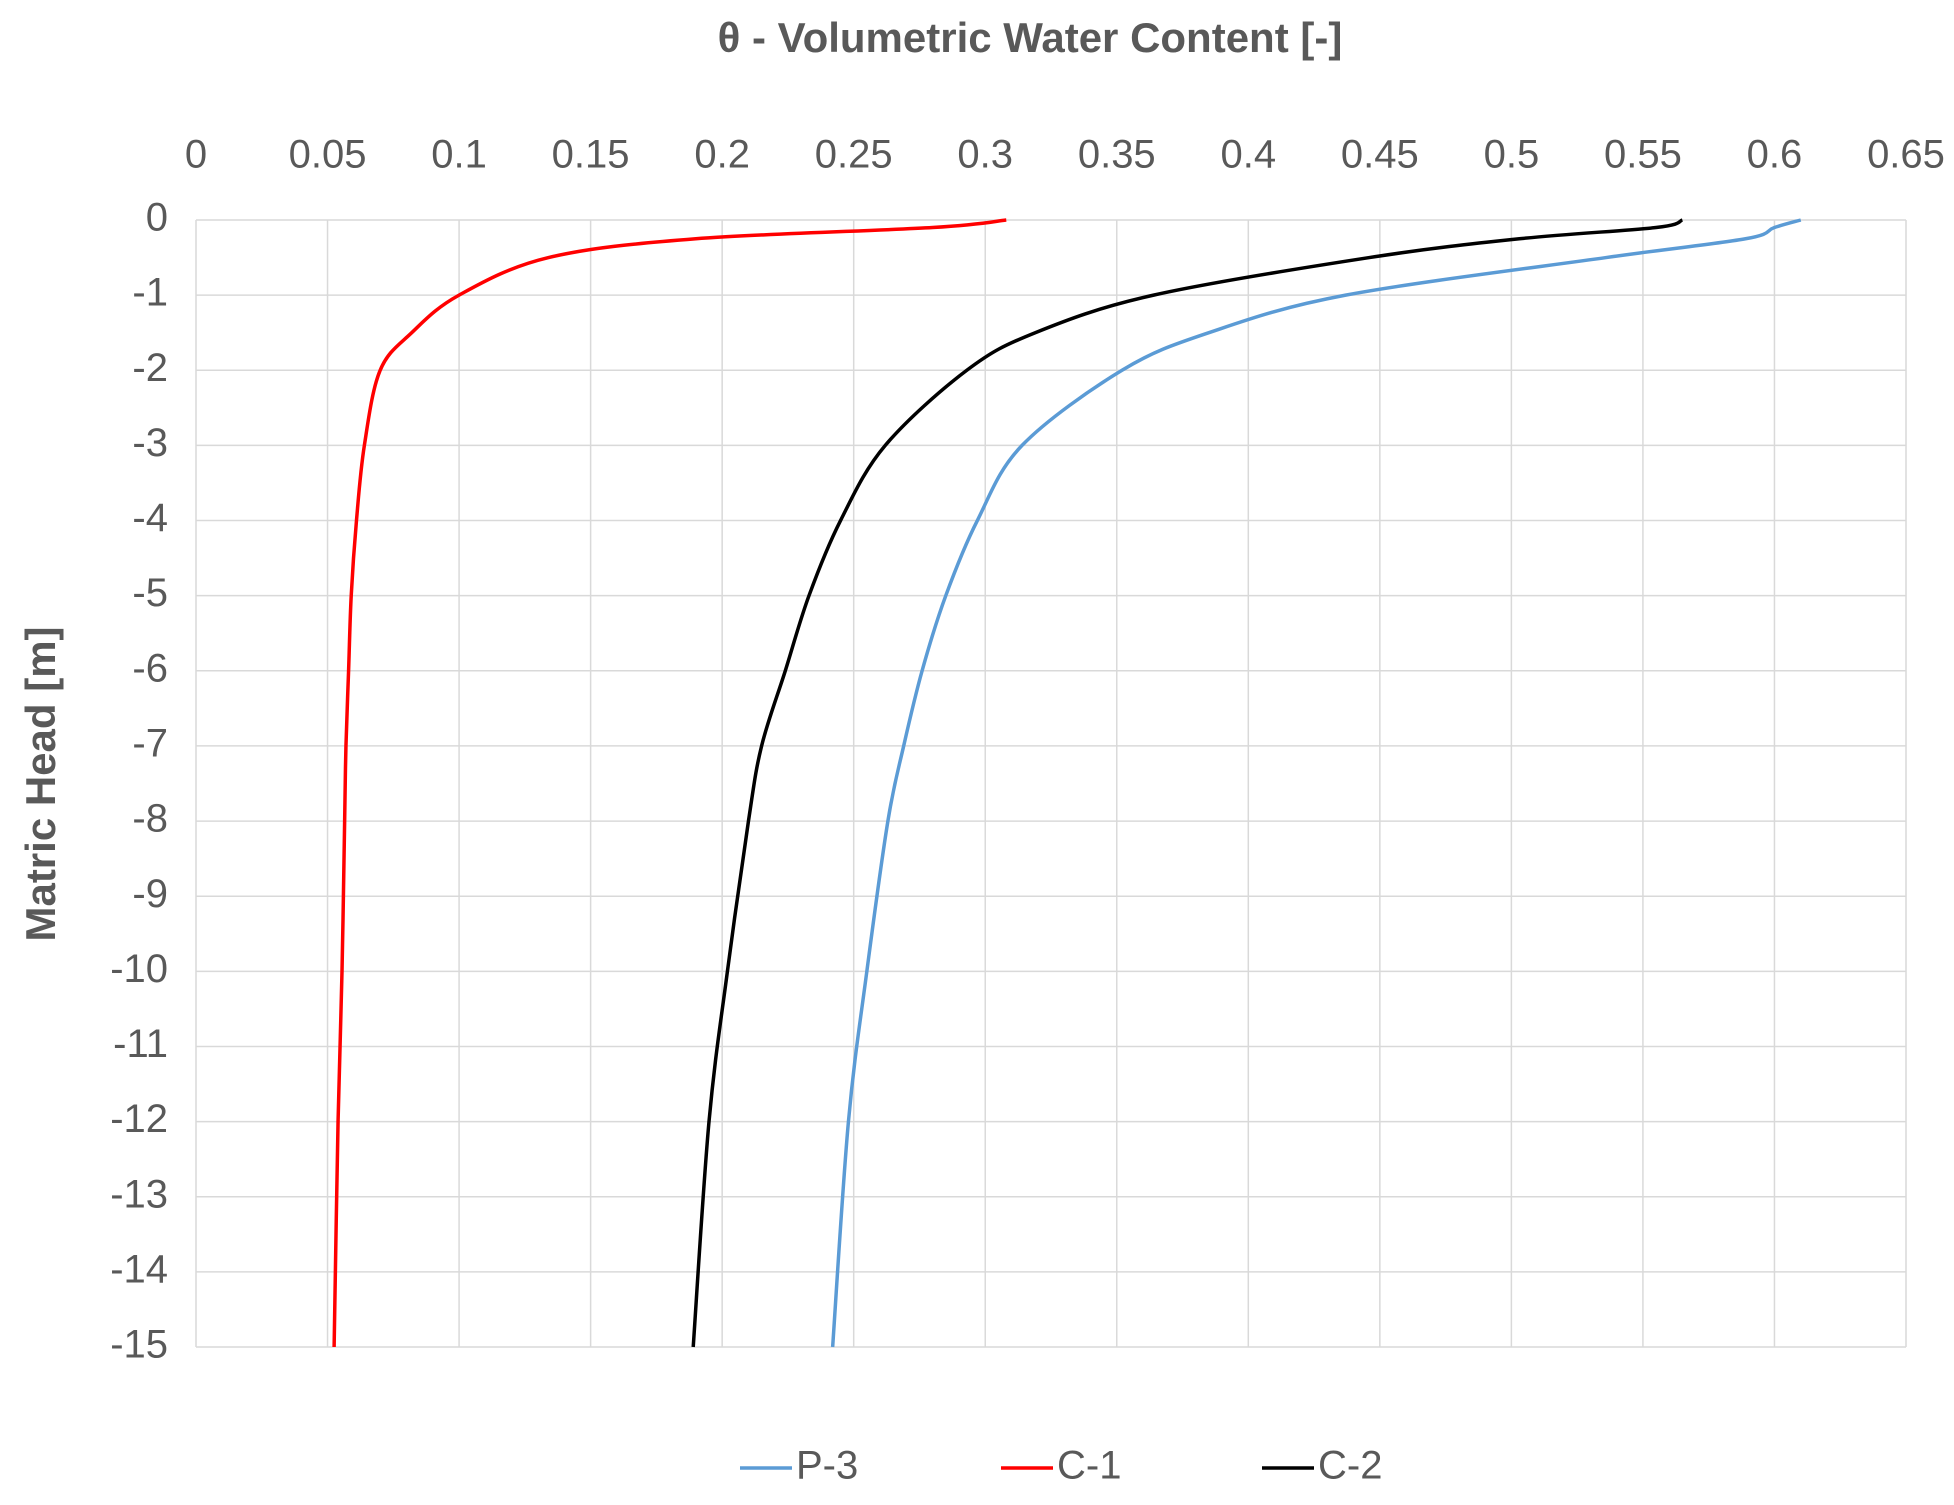  Describe the element at coordinates (827, 1466) in the screenshot. I see `legend-label: P-3` at that location.